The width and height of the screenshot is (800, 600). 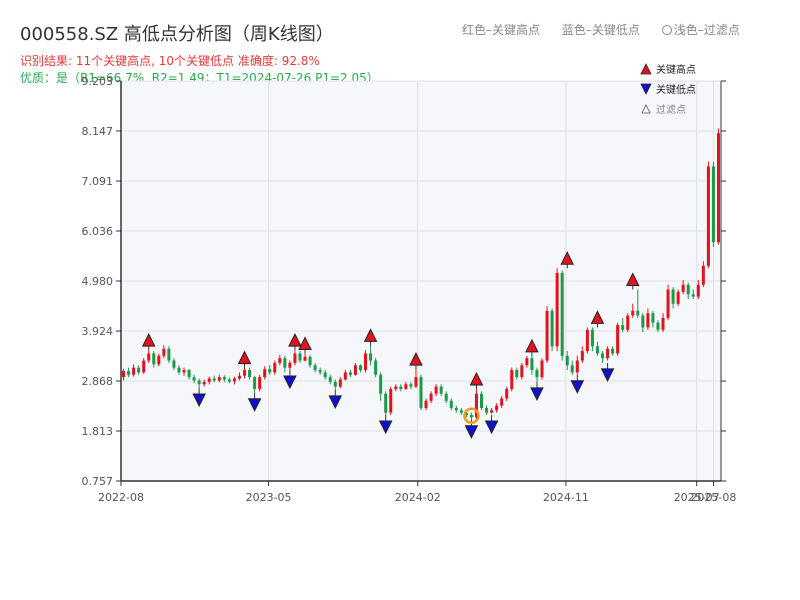 What do you see at coordinates (671, 109) in the screenshot?
I see `legend-filtered-label: 过滤点` at bounding box center [671, 109].